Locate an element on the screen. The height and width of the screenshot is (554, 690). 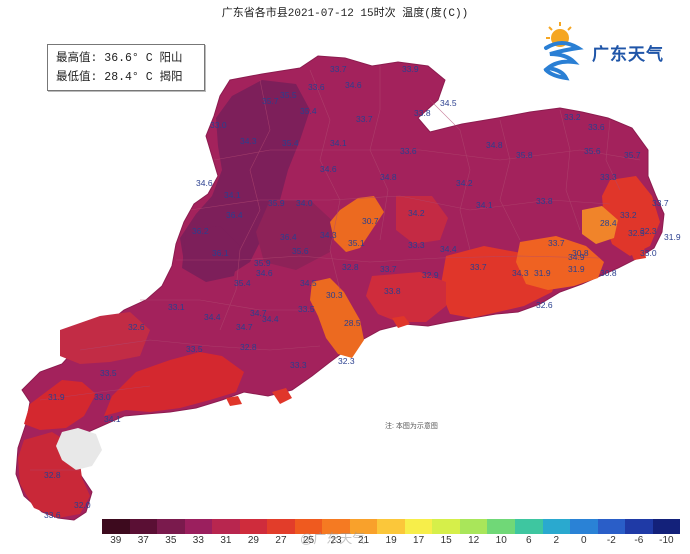
color-legend is located at coordinates (391, 526).